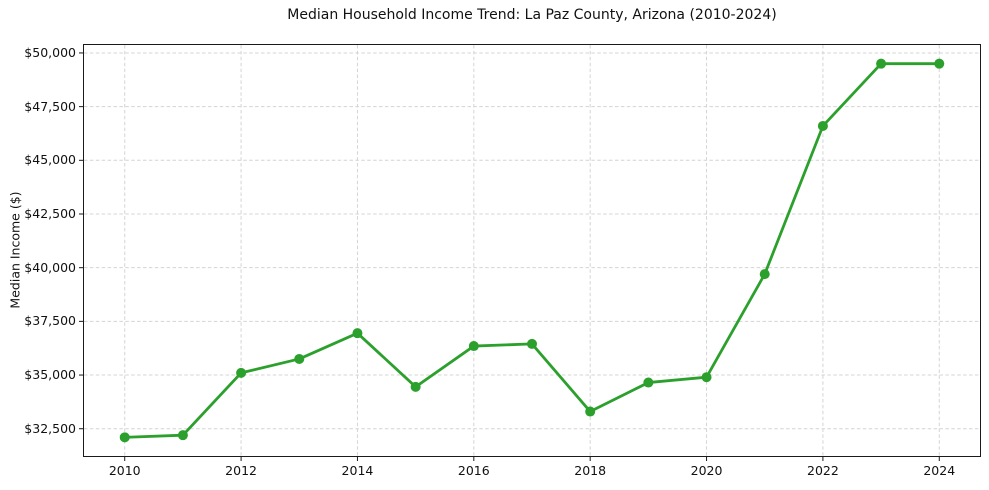  I want to click on y-tick-label: $45,000, so click(50, 160).